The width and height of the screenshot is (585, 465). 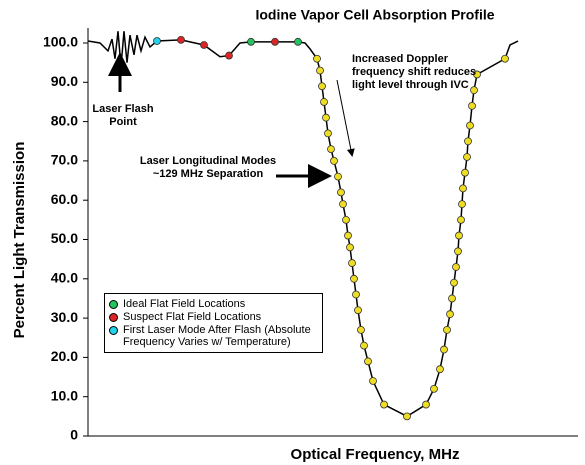 I want to click on legend-item: Ideal Flat Field Locations, so click(x=213, y=304).